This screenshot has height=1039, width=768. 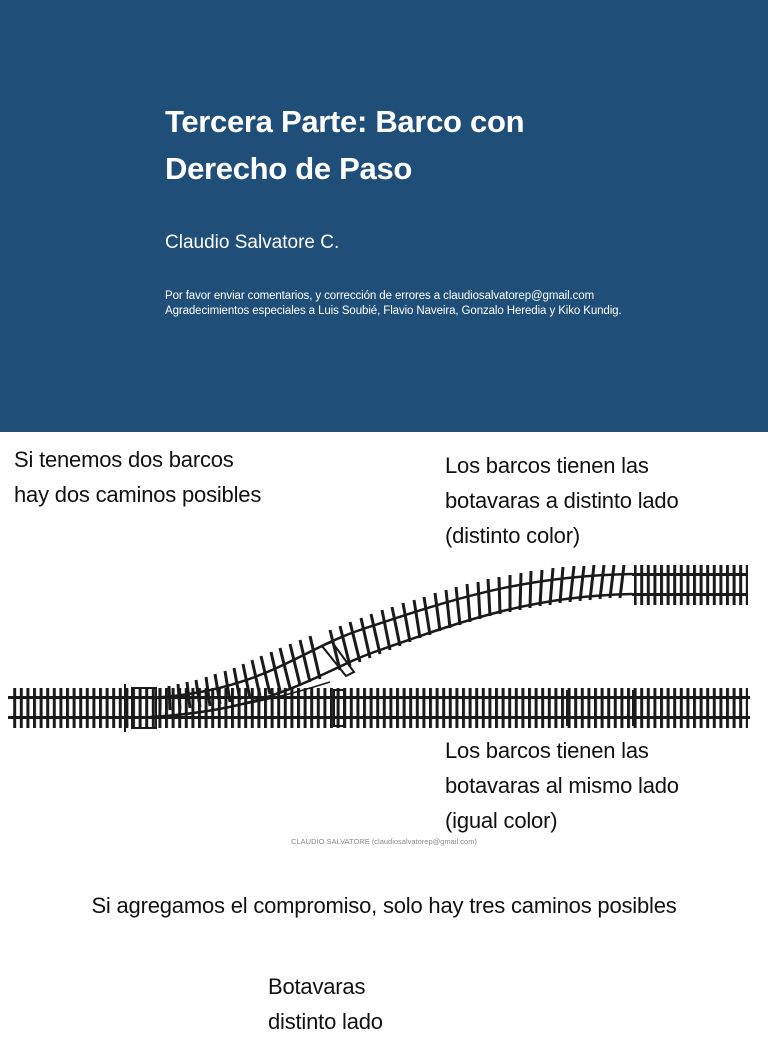 What do you see at coordinates (501, 820) in the screenshot?
I see `straight-label-line-3: (igual color)` at bounding box center [501, 820].